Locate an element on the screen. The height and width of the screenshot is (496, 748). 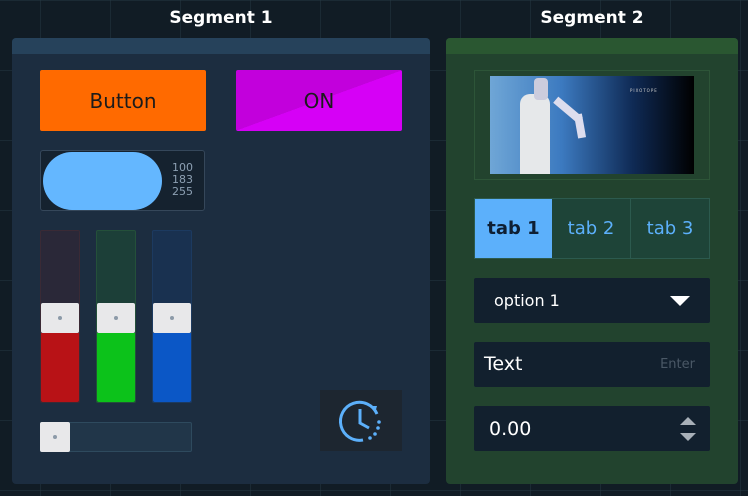
horizontal-slider is located at coordinates (116, 437).